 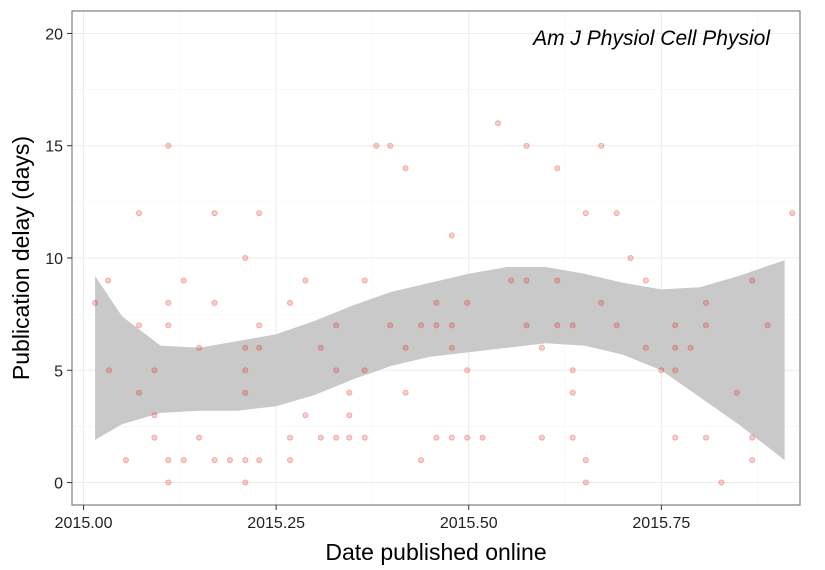 I want to click on y-tick-label: 5, so click(x=58, y=371).